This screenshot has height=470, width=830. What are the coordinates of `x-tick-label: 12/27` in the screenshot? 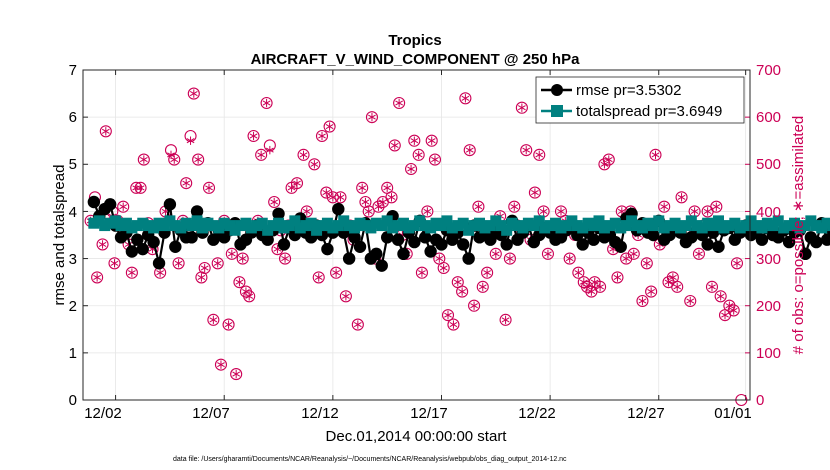 It's located at (646, 413).